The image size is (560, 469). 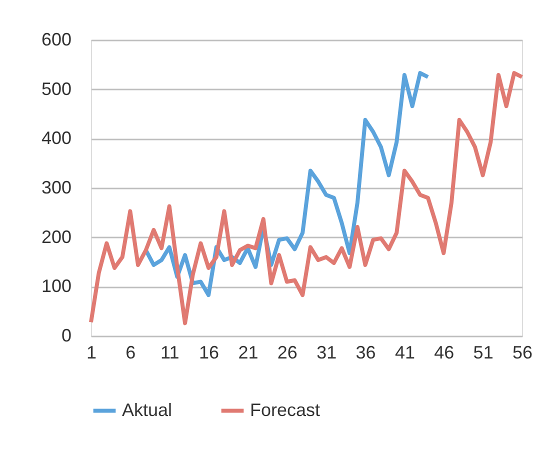 What do you see at coordinates (56, 236) in the screenshot?
I see `y-tick-label: 200` at bounding box center [56, 236].